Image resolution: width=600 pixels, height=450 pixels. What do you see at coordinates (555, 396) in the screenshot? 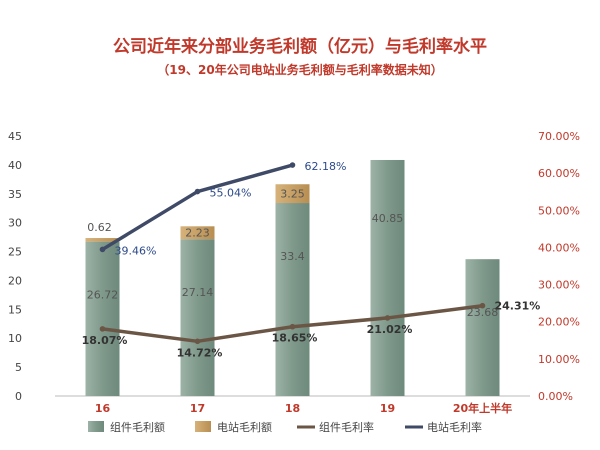
I see `right-tick-label: 0.00%` at bounding box center [555, 396].